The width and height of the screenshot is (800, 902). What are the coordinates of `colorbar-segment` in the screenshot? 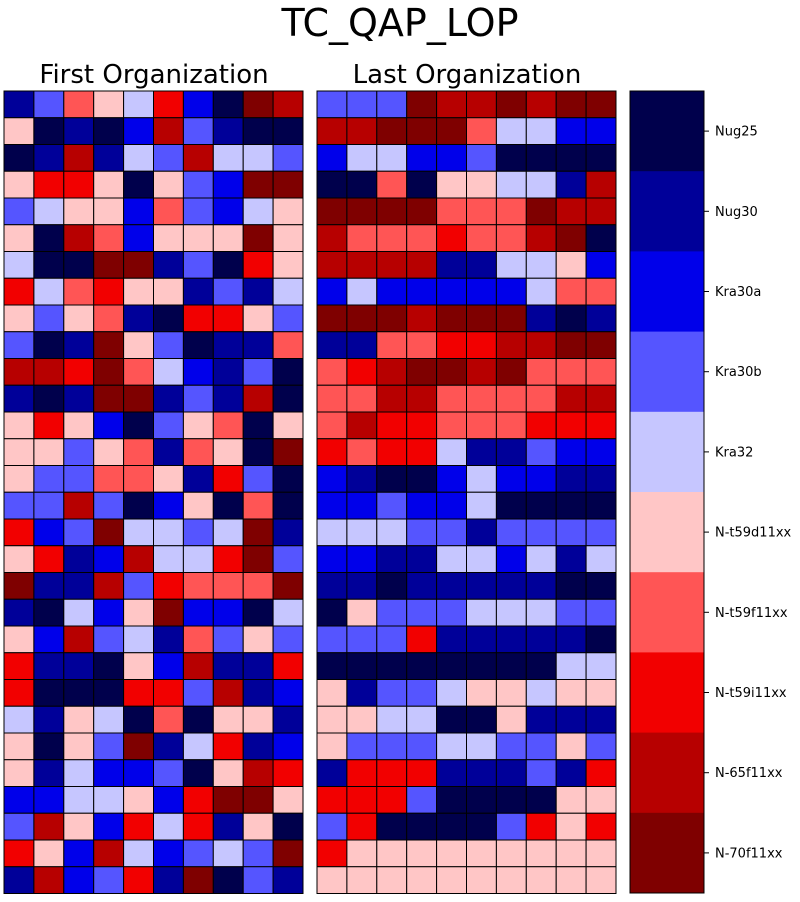 It's located at (667, 693).